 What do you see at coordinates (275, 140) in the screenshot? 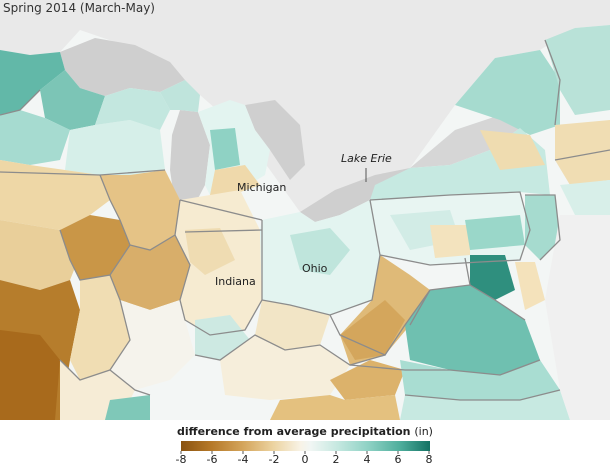
I see `lake-huron` at bounding box center [275, 140].